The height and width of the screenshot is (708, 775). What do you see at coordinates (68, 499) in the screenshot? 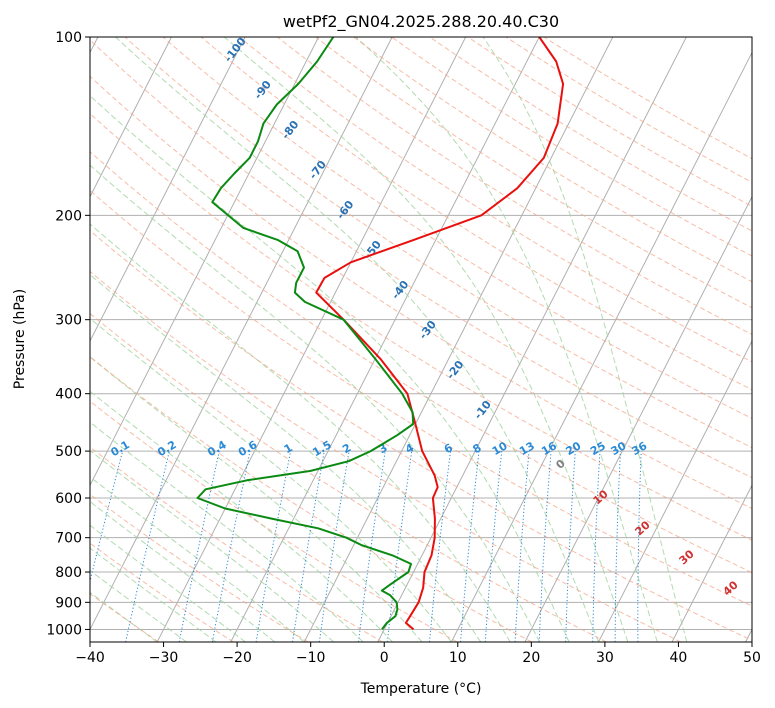
I see `y-tick-label: 600` at bounding box center [68, 499].